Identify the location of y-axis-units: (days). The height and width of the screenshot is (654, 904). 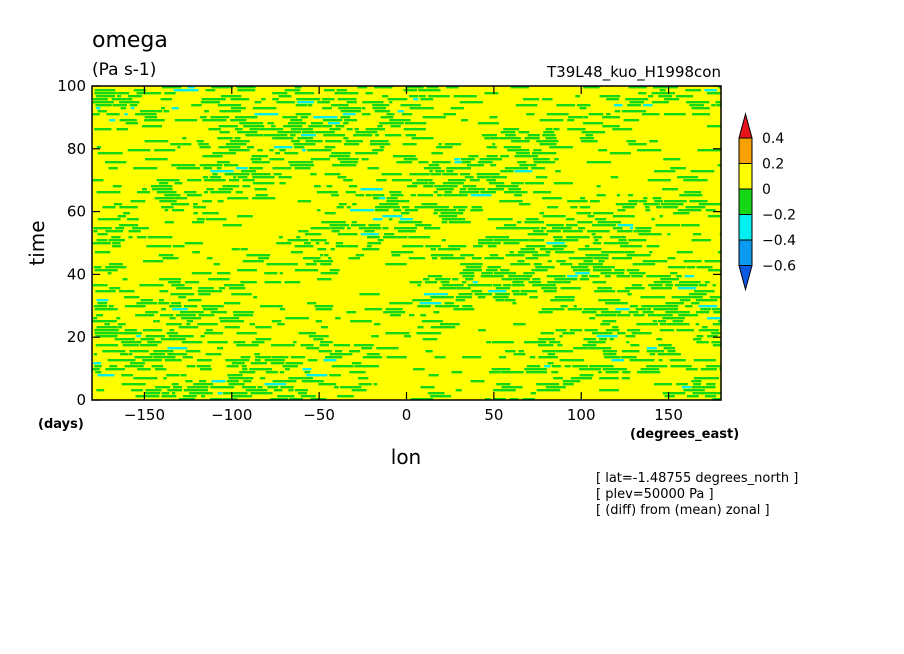
(61, 424).